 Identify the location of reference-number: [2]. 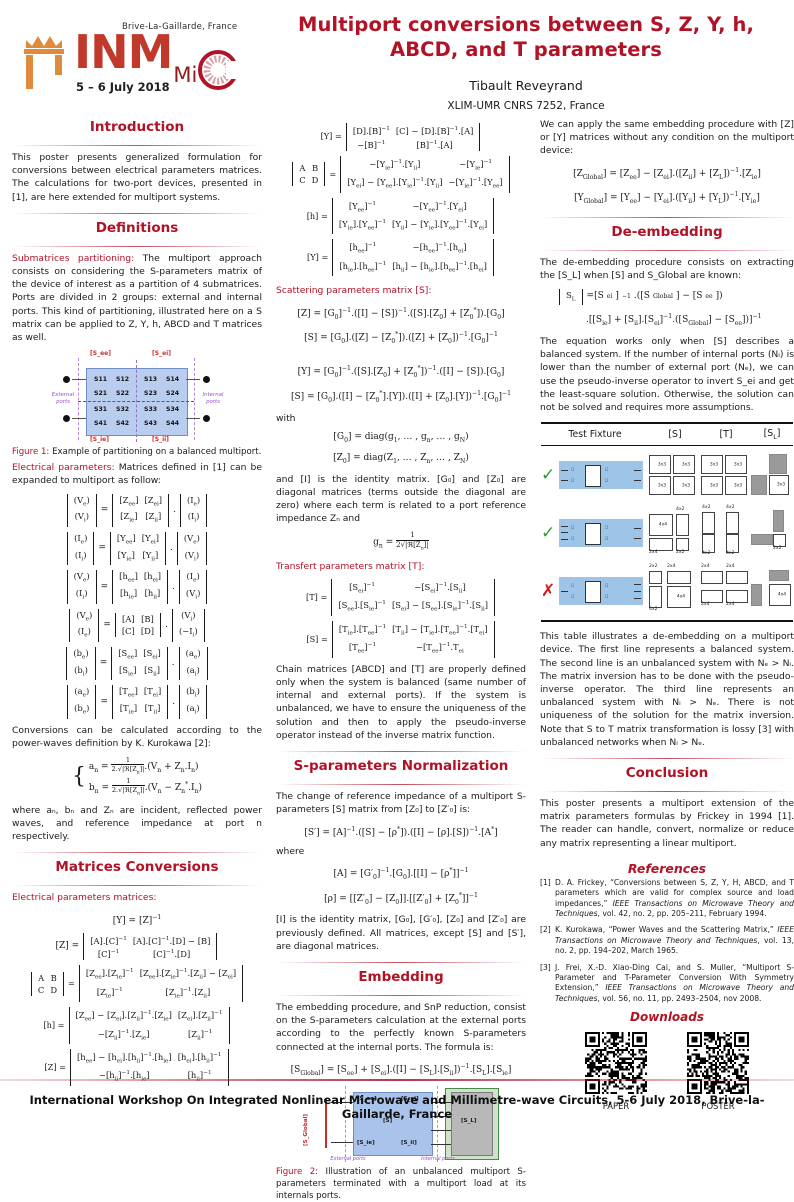
(545, 930).